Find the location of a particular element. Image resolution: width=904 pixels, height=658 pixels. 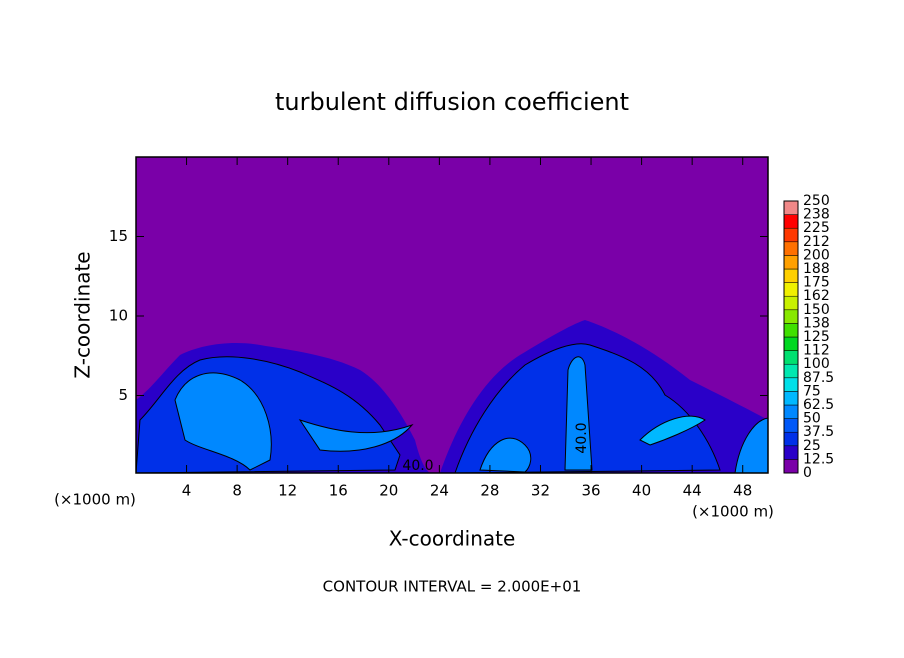

colorbar-label: 200 is located at coordinates (816, 255).